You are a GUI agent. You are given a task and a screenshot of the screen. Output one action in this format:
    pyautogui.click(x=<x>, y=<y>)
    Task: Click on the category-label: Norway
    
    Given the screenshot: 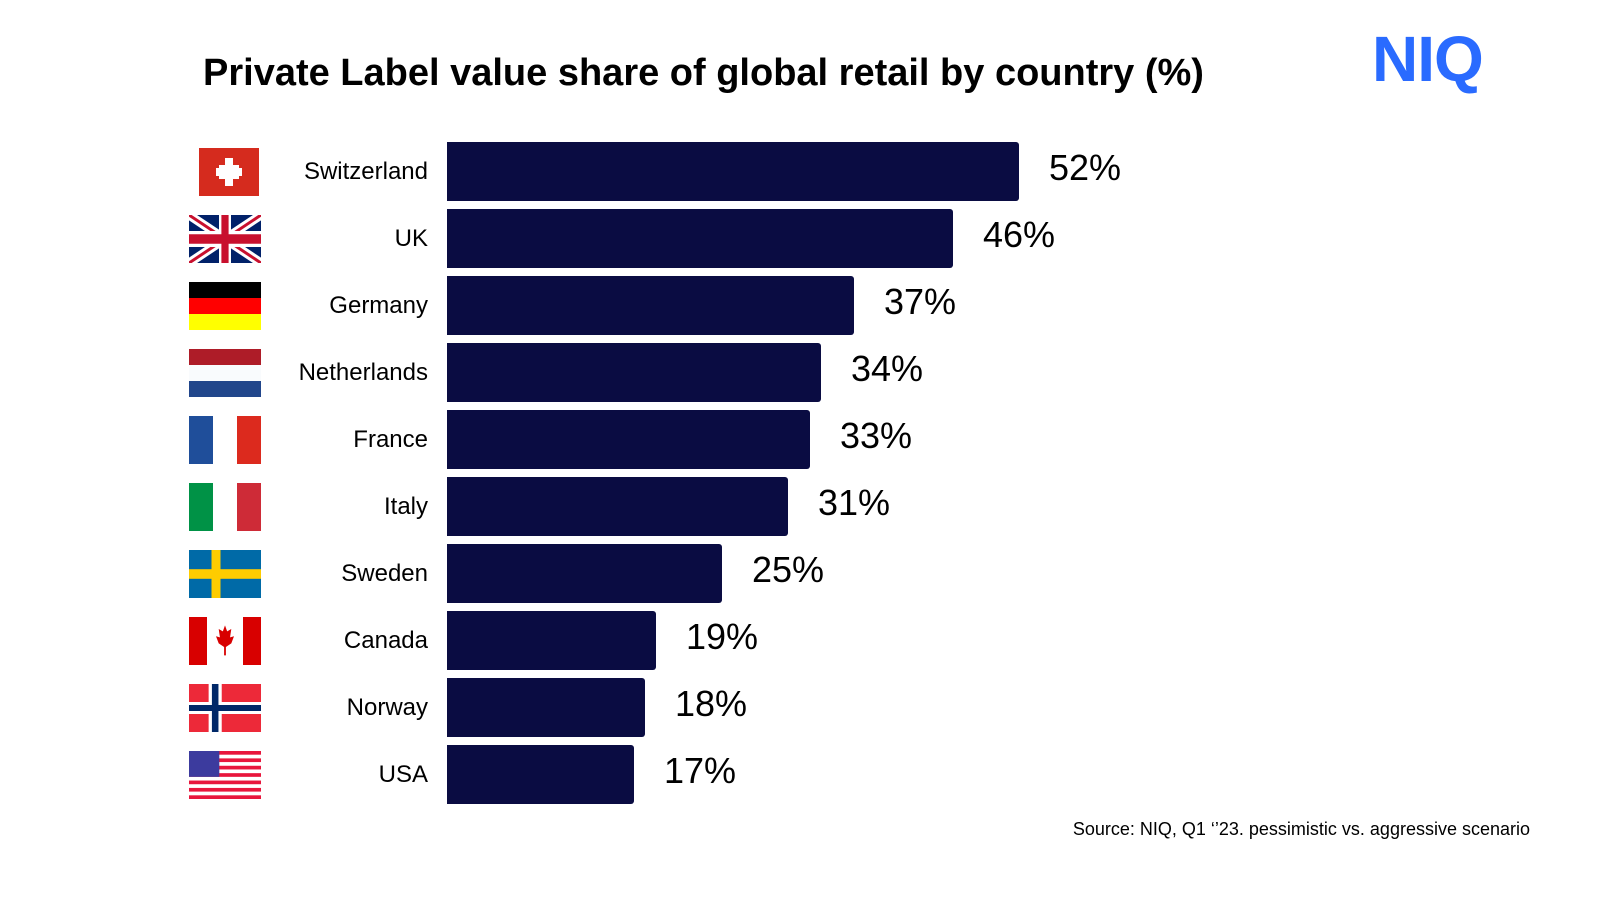 What is the action you would take?
    pyautogui.click(x=387, y=707)
    